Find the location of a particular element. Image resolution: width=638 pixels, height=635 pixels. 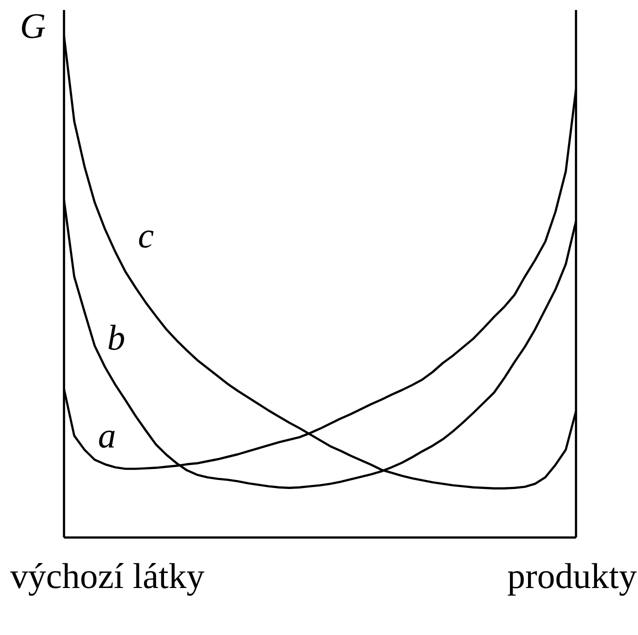

series-label: b is located at coordinates (116, 337).